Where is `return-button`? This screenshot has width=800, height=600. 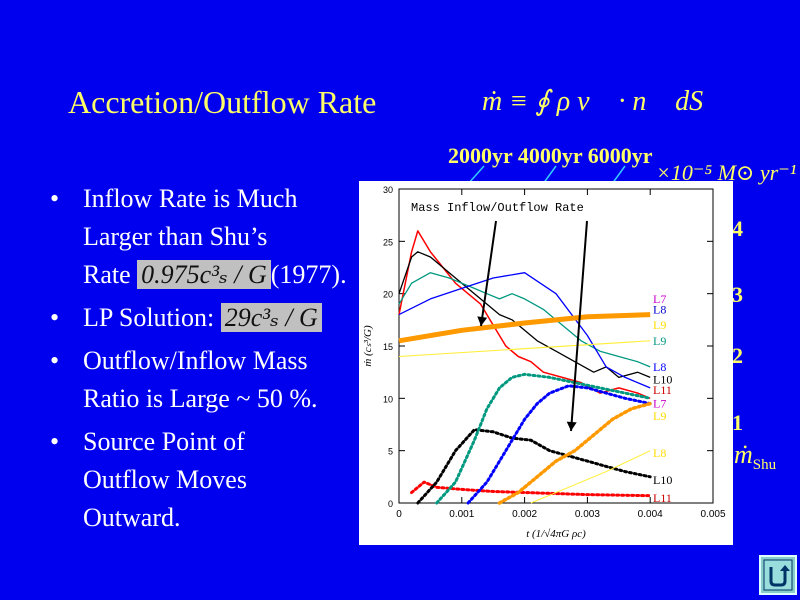
return-button is located at coordinates (778, 575).